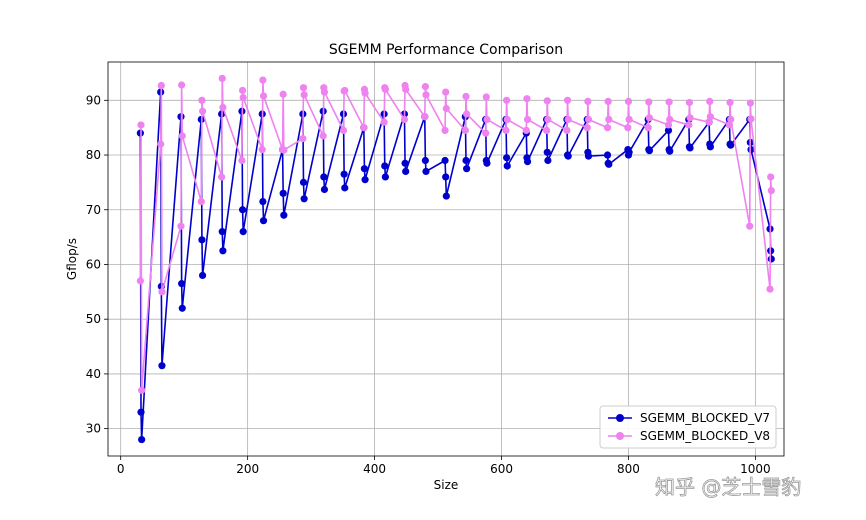 Image resolution: width=866 pixels, height=520 pixels. Describe the element at coordinates (688, 427) in the screenshot. I see `legend: SGEMM_BLOCKED_V7 SGEMM_BLOCKED_V8` at that location.